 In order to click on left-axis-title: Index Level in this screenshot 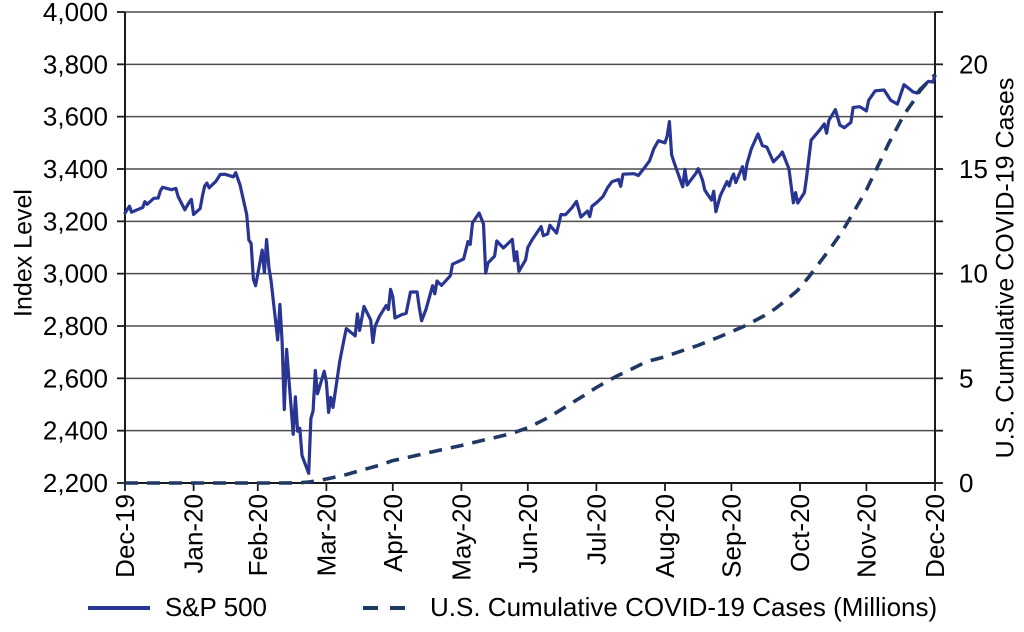, I will do `click(23, 253)`.